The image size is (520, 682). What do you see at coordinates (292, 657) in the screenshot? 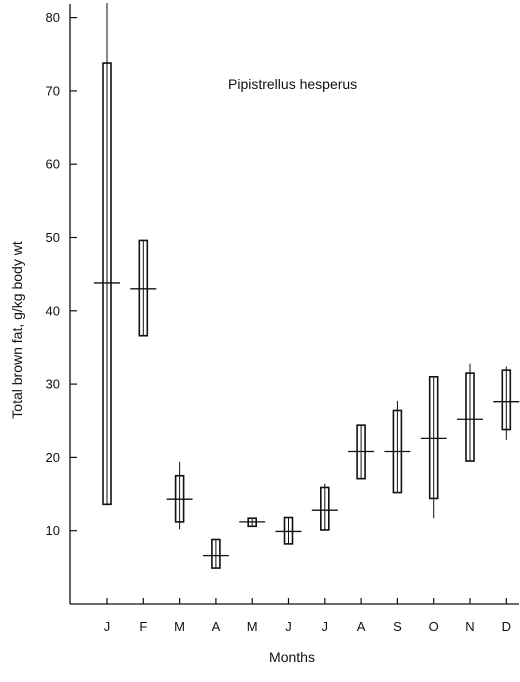
I see `x-axis-title: Months` at bounding box center [292, 657].